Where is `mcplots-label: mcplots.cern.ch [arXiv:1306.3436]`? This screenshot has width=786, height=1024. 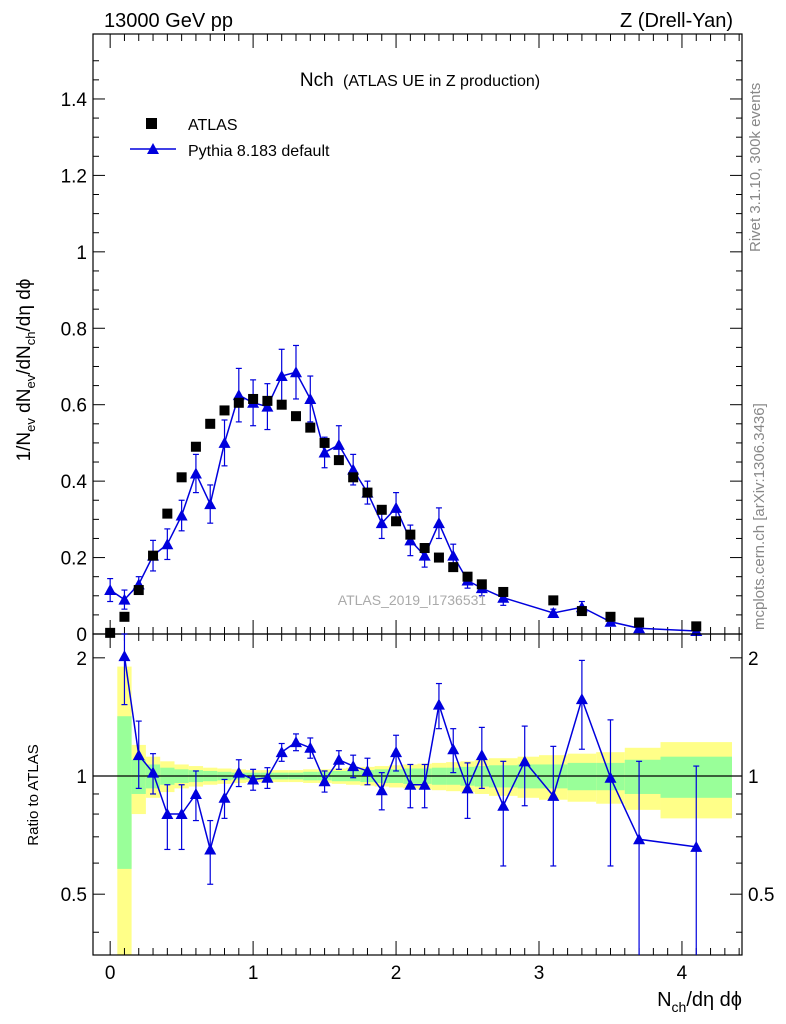
mcplots-label: mcplots.cern.ch [arXiv:1306.3436] is located at coordinates (759, 516).